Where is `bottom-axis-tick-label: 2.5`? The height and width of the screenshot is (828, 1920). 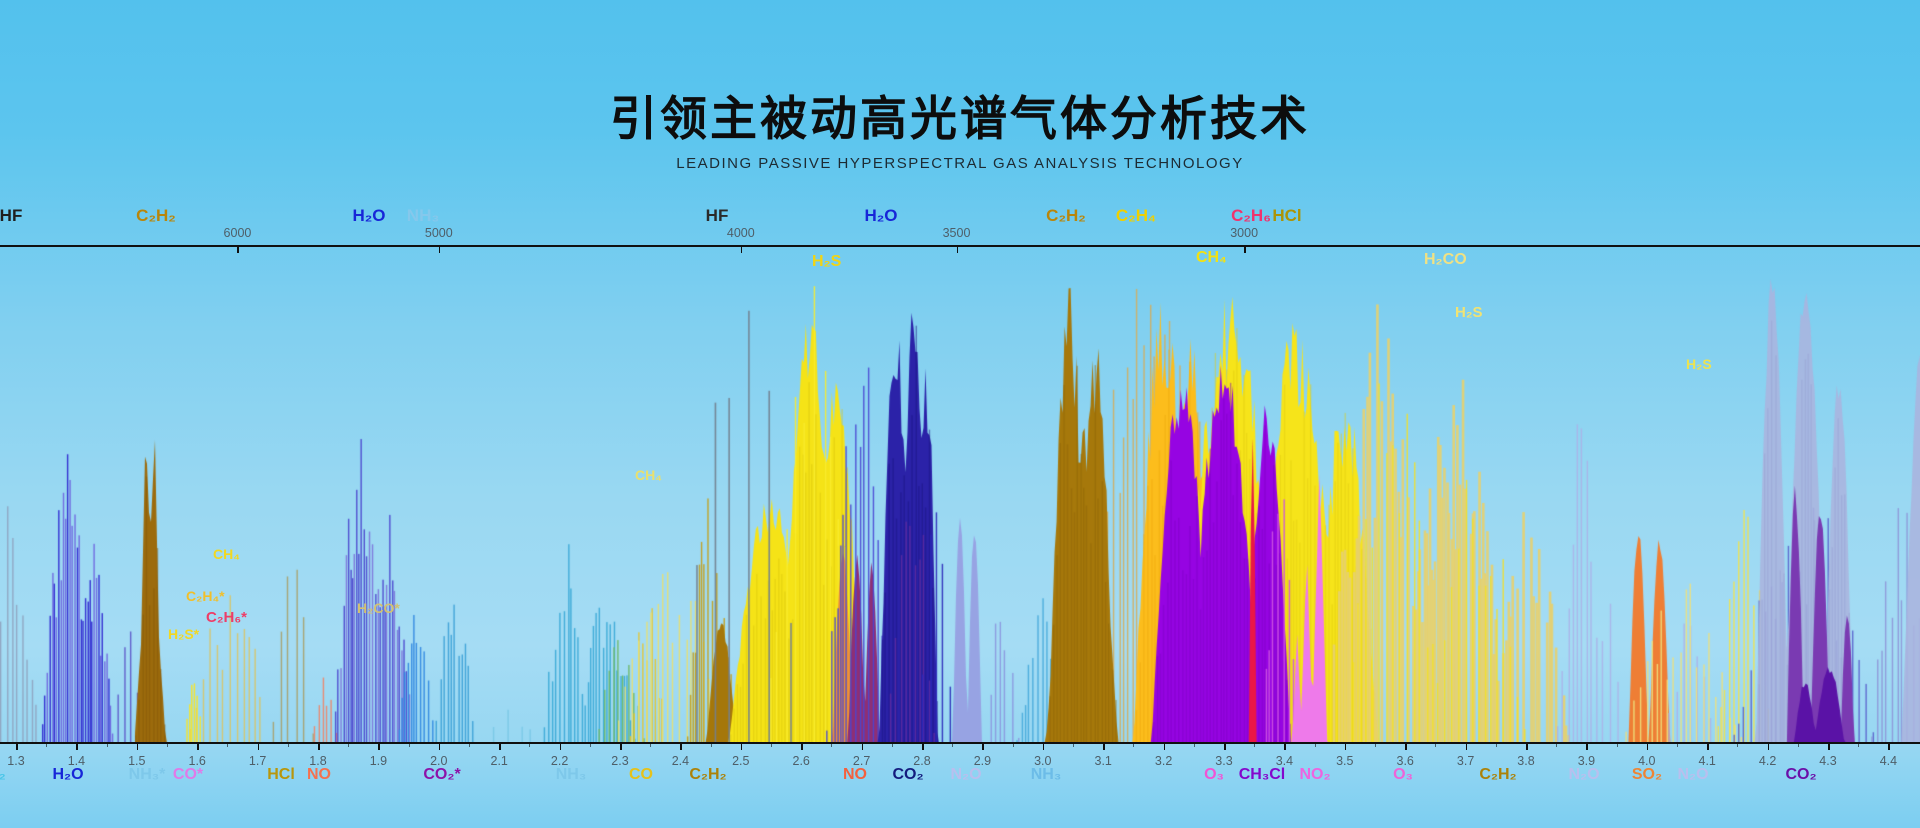
bottom-axis-tick-label: 2.5 is located at coordinates (741, 761).